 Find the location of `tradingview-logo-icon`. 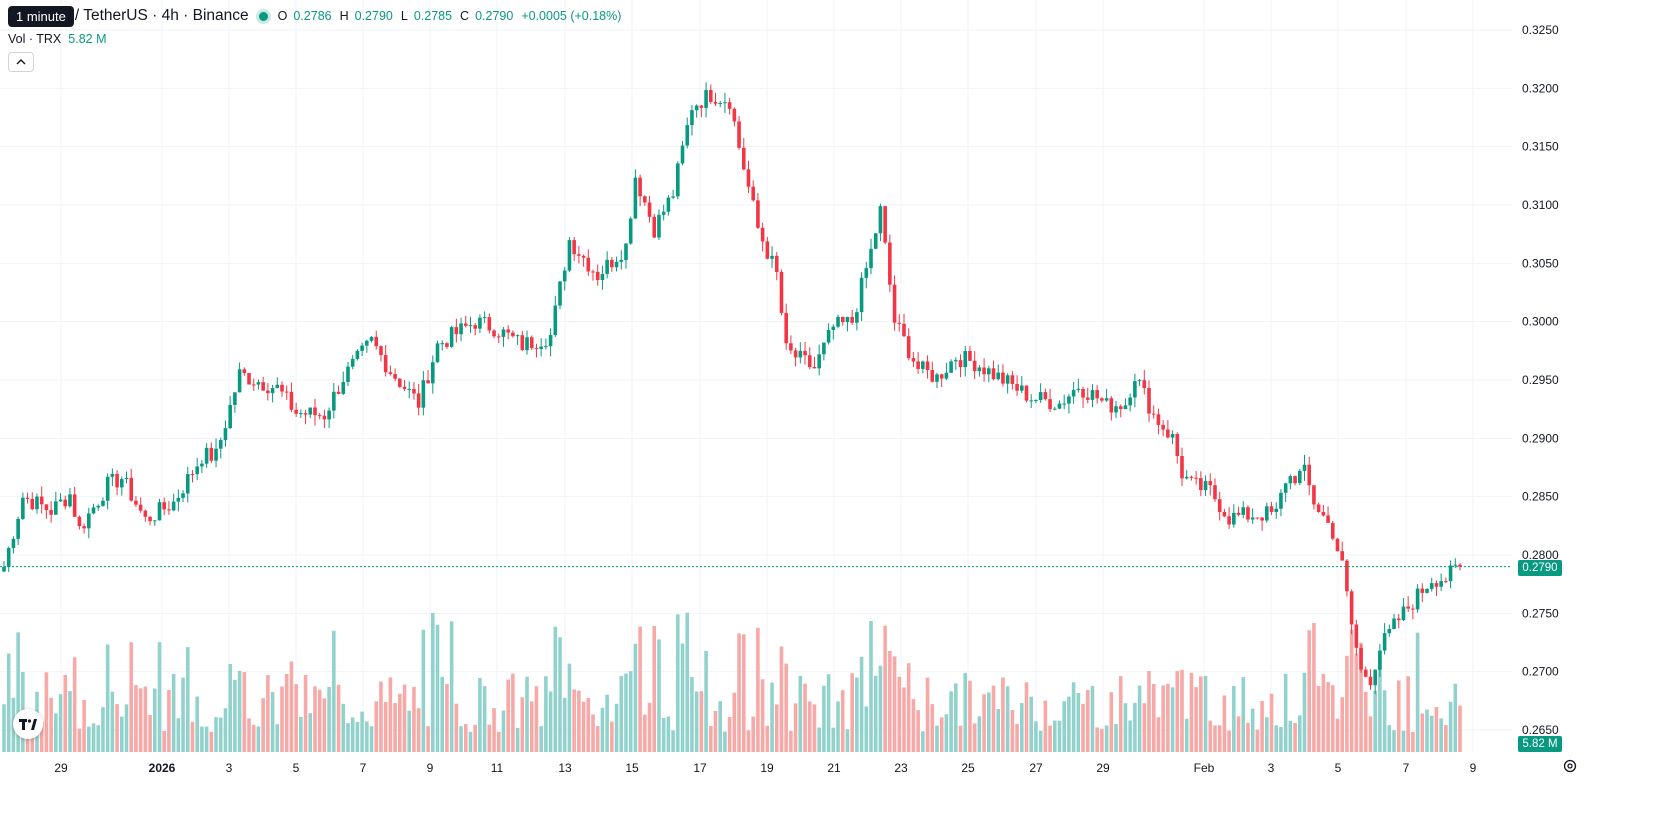

tradingview-logo-icon is located at coordinates (28, 724).